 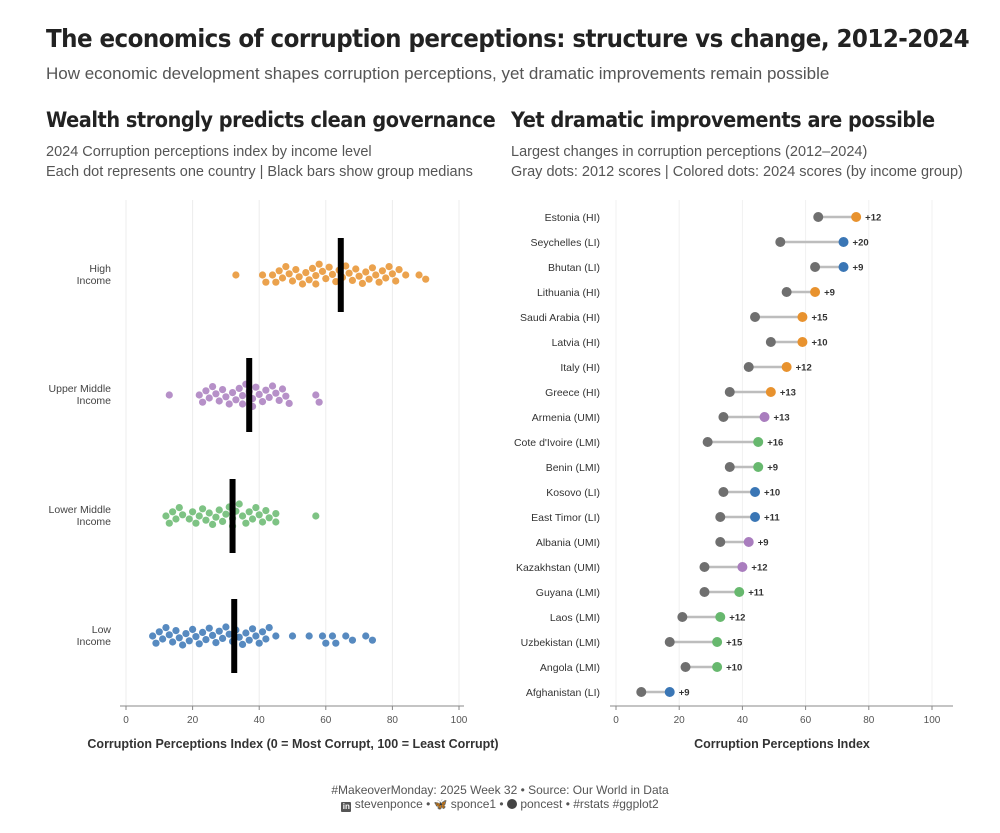 I want to click on left-tick-label: 60, so click(x=326, y=720).